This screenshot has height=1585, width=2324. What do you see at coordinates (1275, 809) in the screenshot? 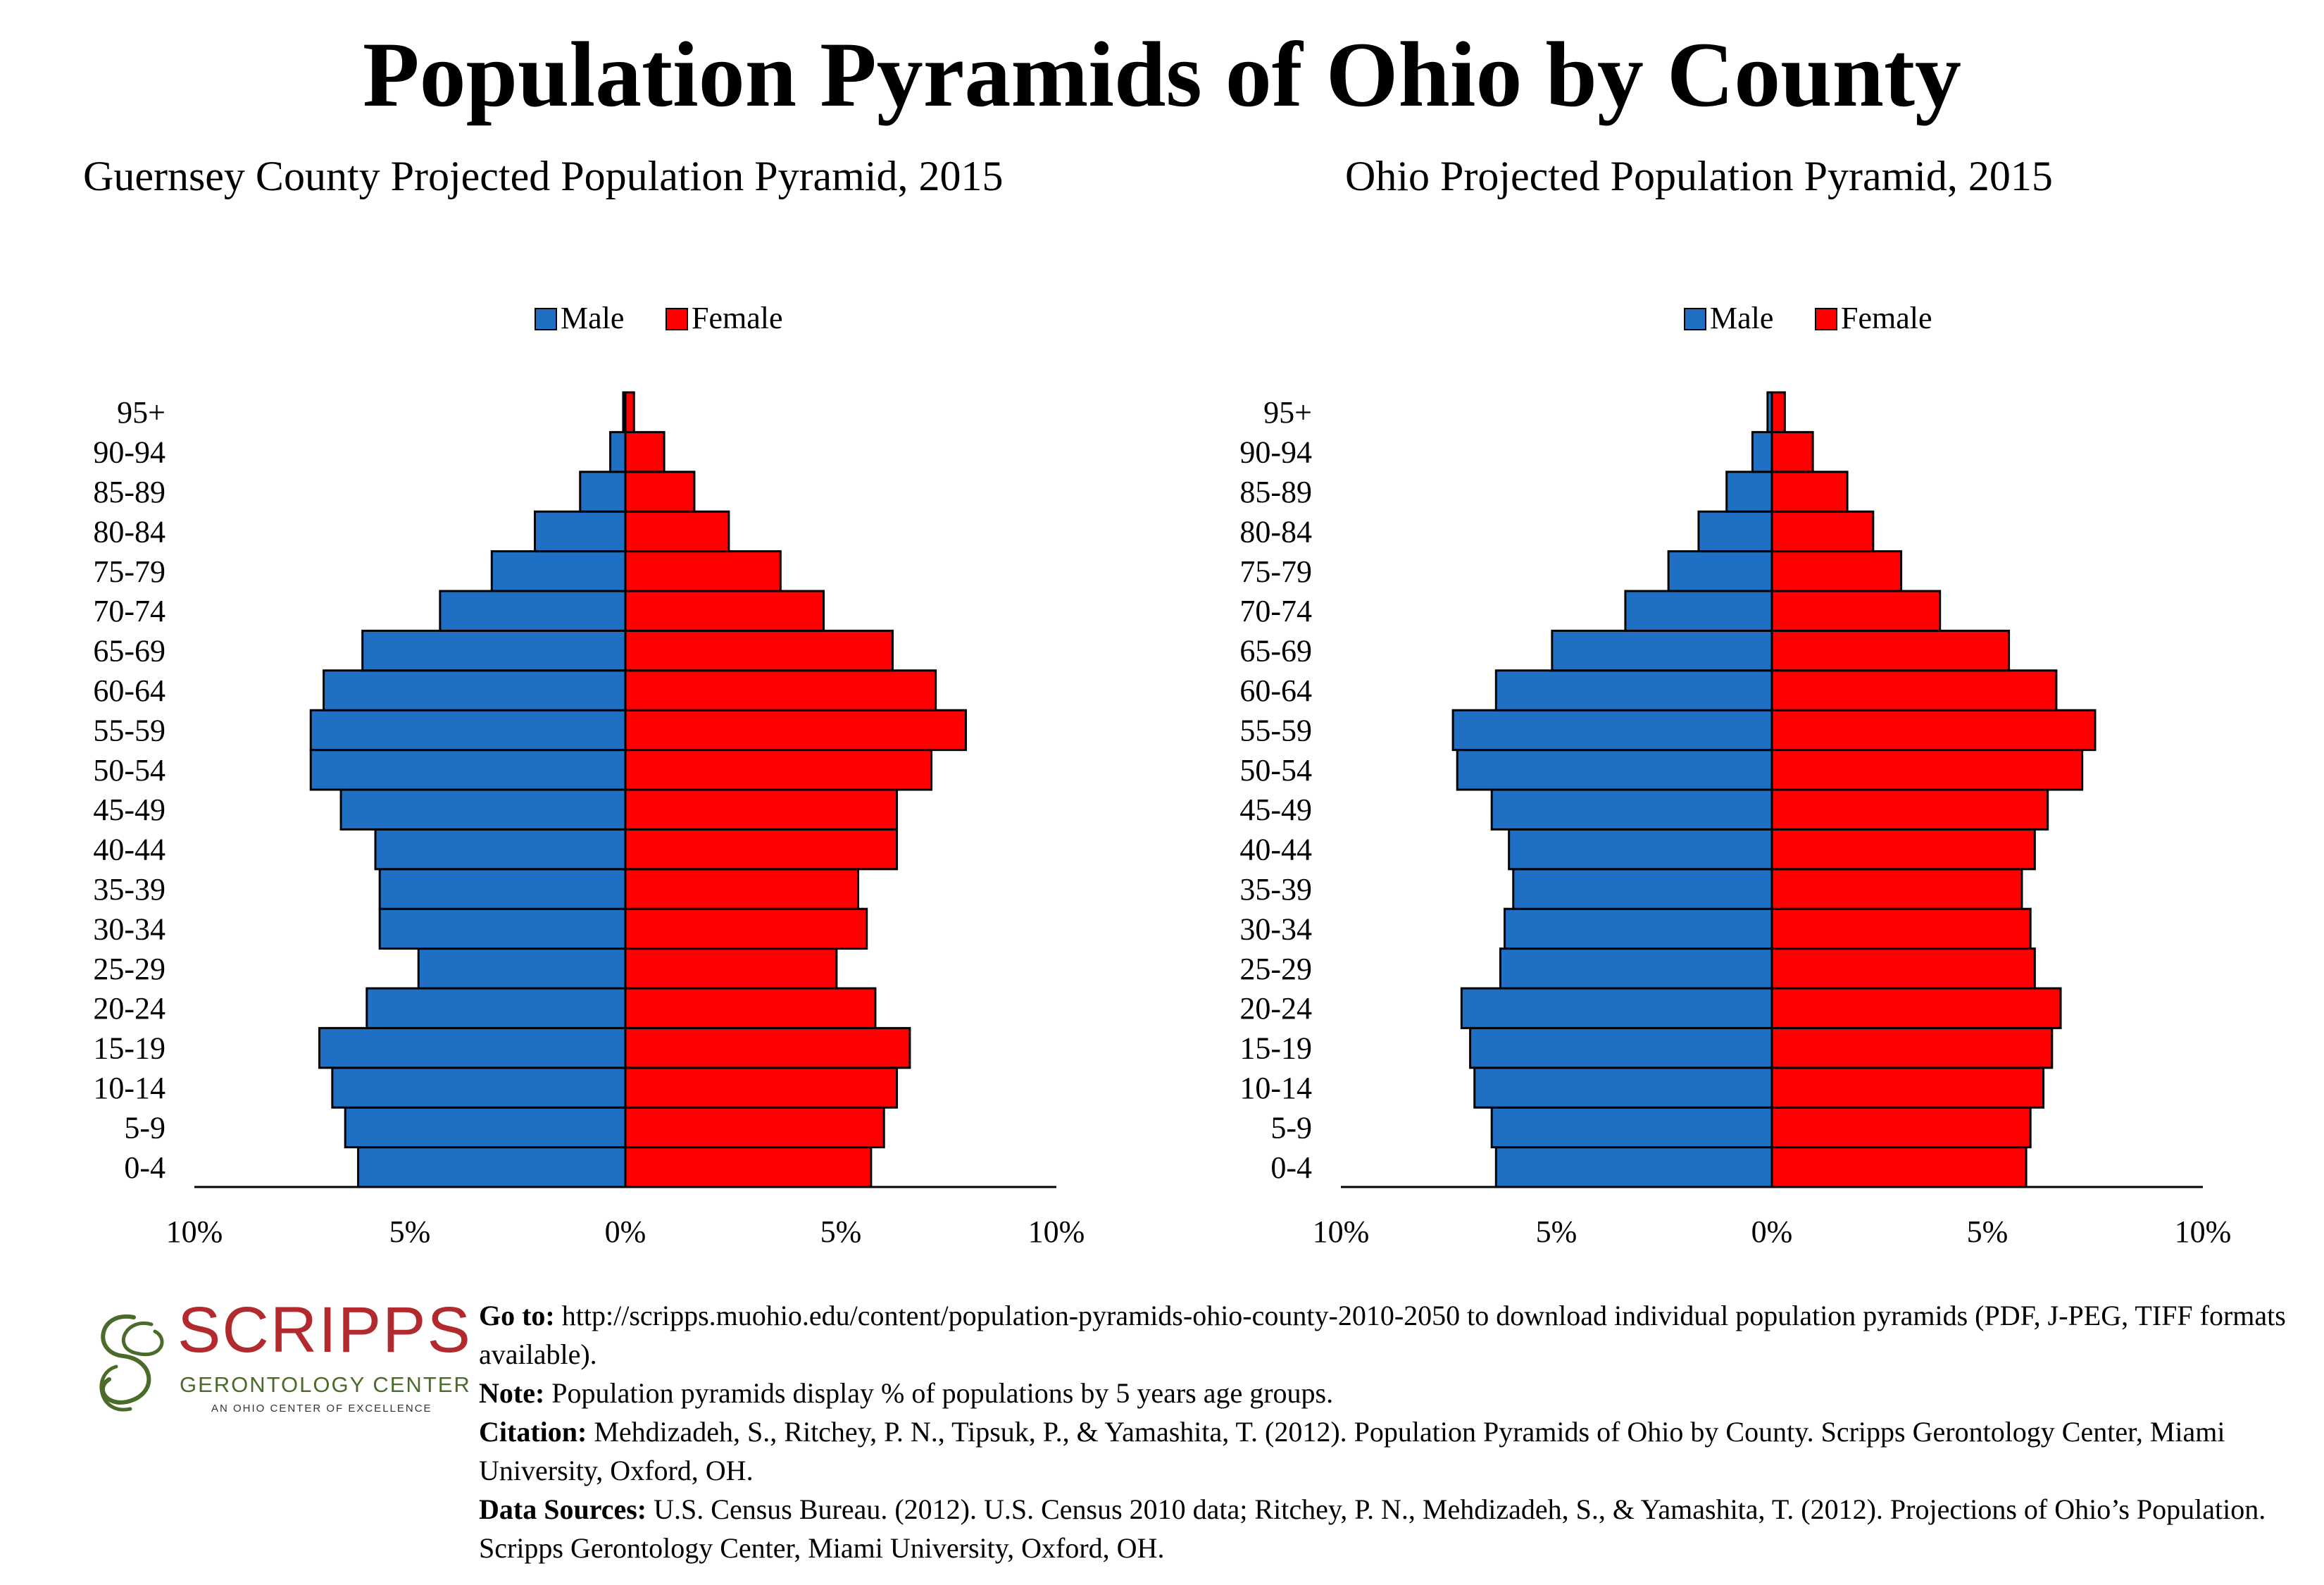
I see `ohio-age-label: 45-49` at bounding box center [1275, 809].